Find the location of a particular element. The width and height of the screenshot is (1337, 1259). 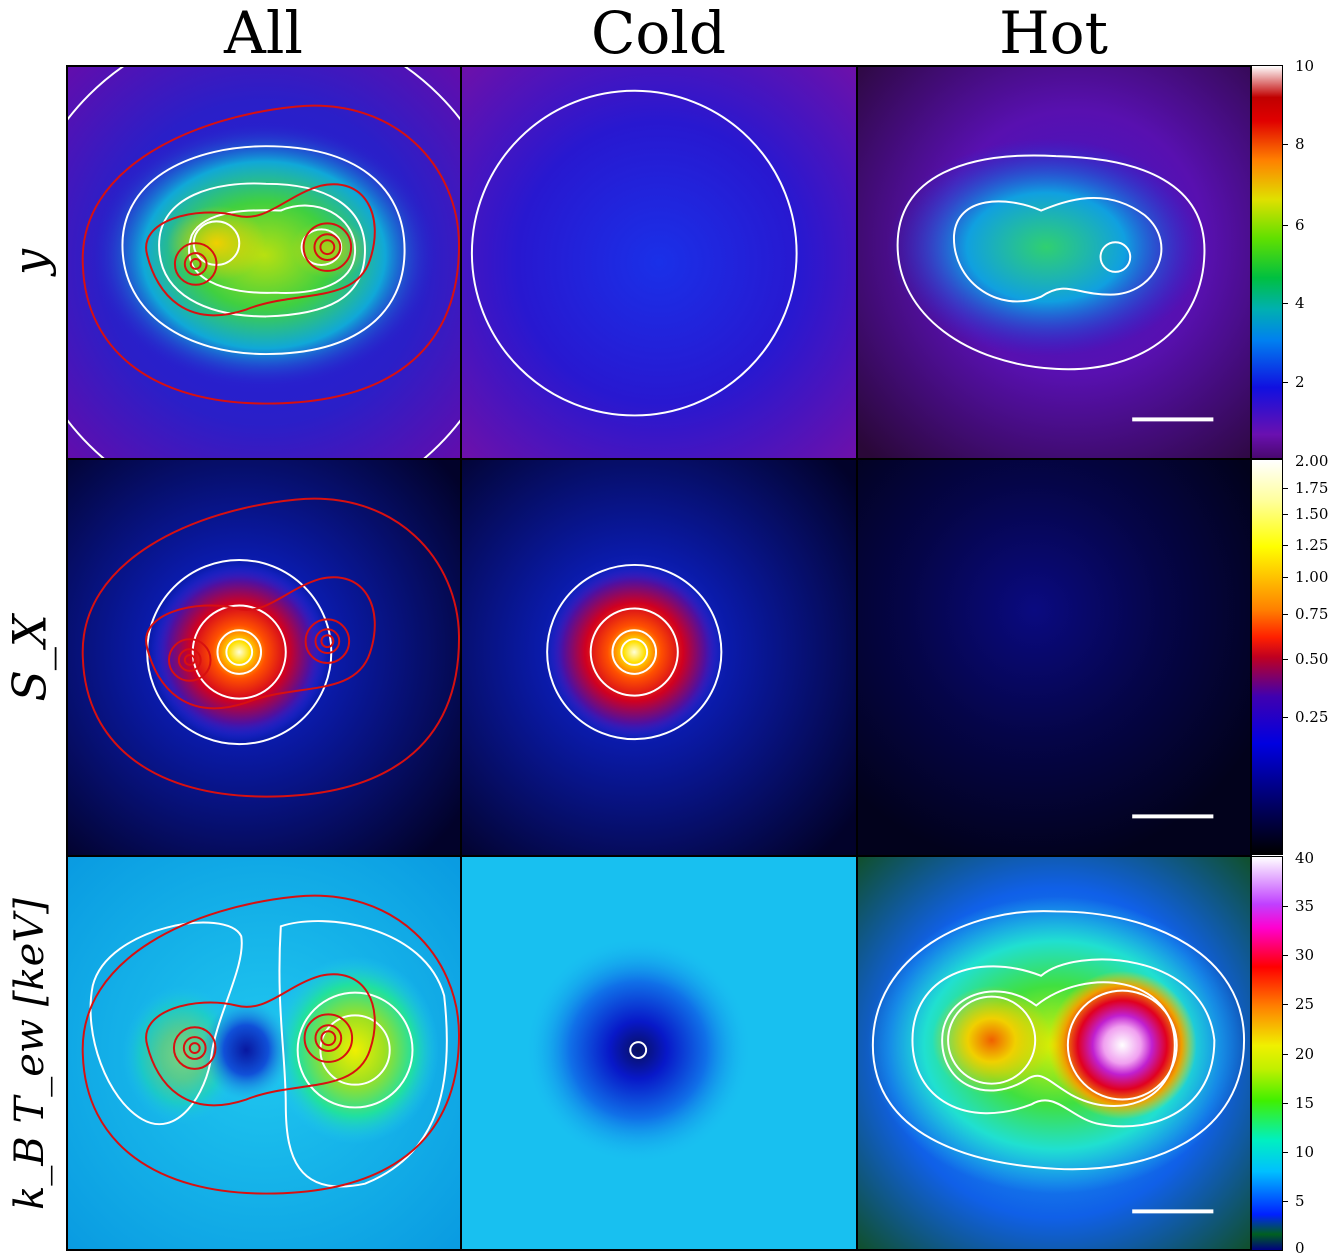

column-title-cold: Cold is located at coordinates (658, 33).